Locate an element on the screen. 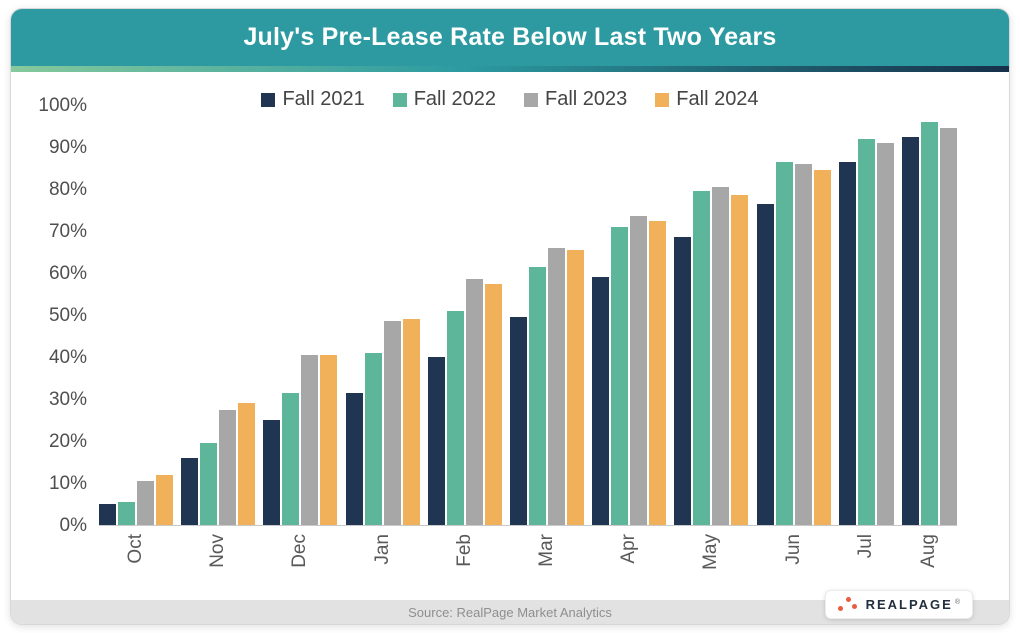  bar-fall2021-mar is located at coordinates (518, 421).